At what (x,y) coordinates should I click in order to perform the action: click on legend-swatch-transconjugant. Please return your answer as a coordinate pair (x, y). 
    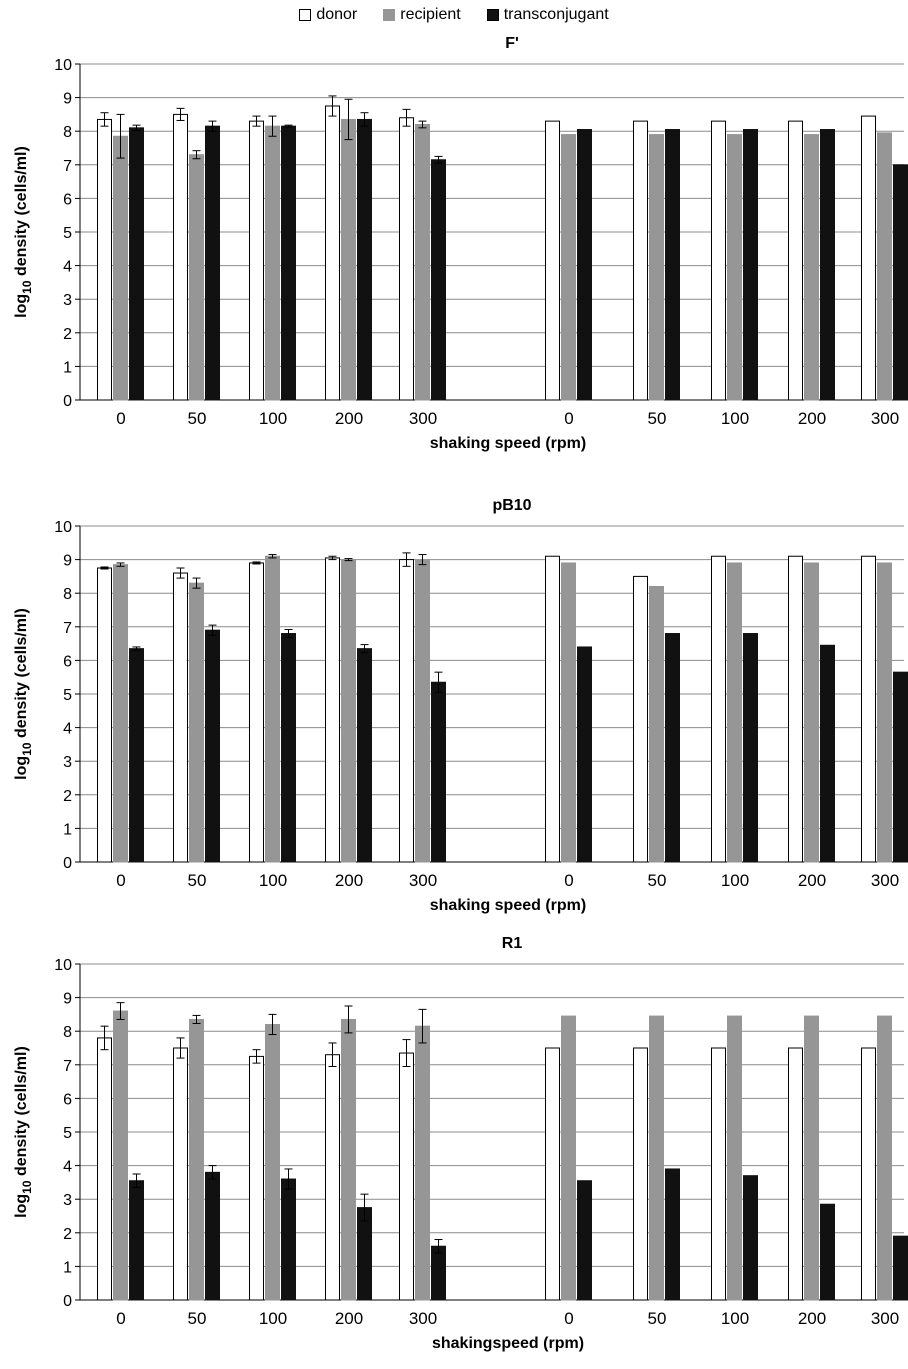
    Looking at the image, I should click on (492, 15).